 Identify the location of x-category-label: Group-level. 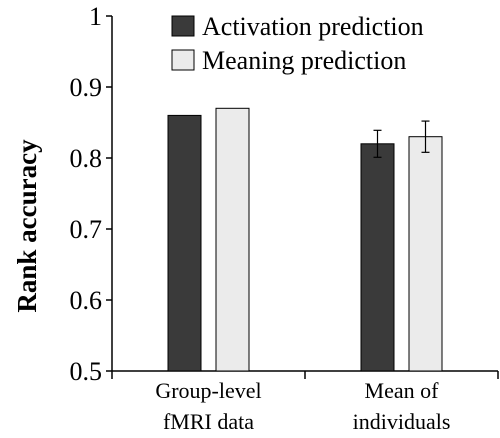
(208, 390).